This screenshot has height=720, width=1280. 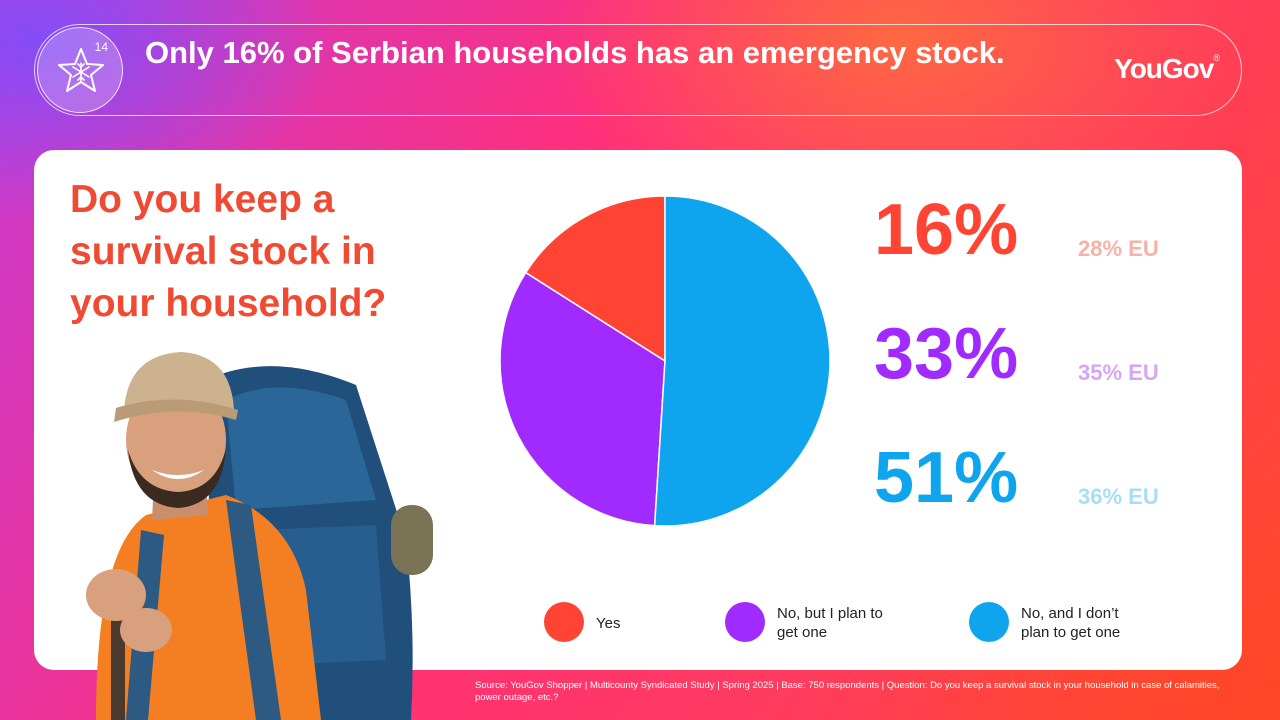 I want to click on value-label-plan: 33%, so click(x=946, y=354).